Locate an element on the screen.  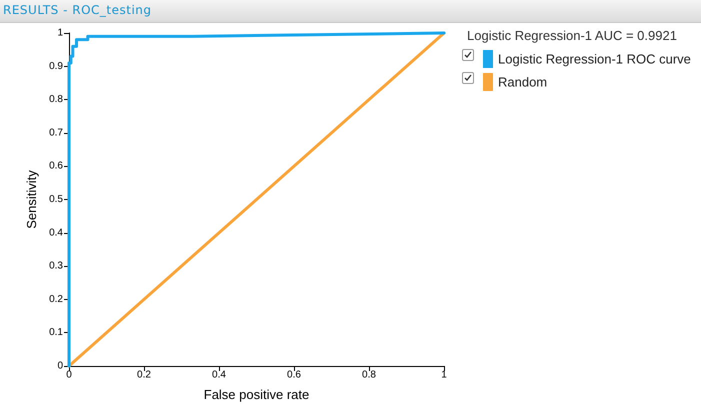
y-tick-label: 0.8 is located at coordinates (56, 100).